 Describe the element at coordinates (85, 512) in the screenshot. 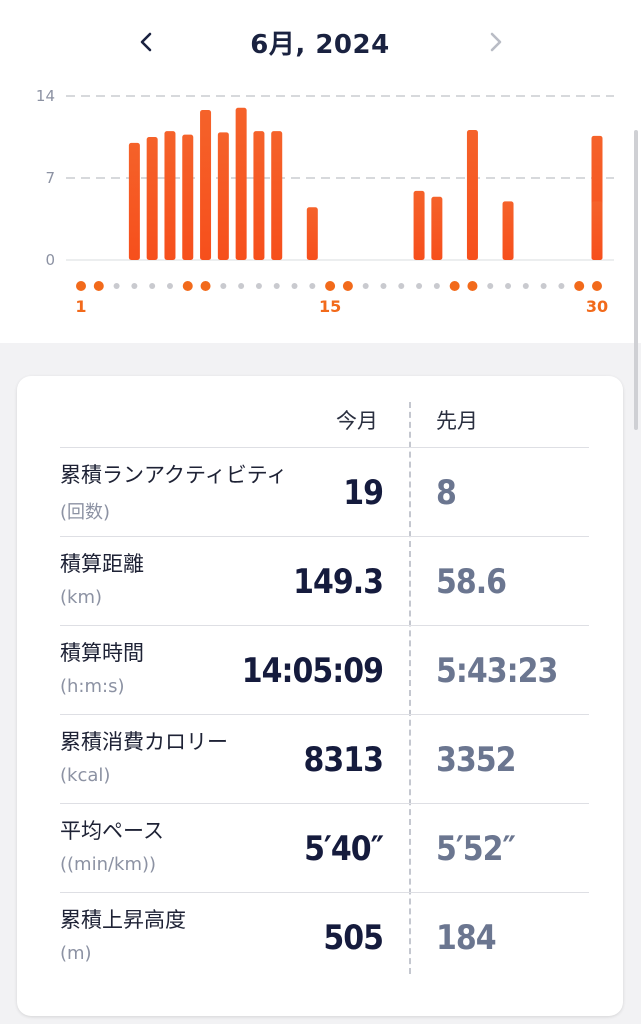

I see `stat-unit: (回数)` at that location.